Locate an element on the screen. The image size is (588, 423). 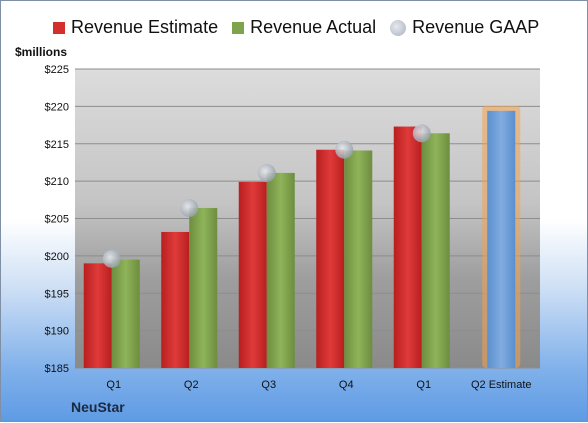
x-axis-ticks: Q1 Q2 Q3 Q4 Q1 Q2 Estimate is located at coordinates (318, 385).